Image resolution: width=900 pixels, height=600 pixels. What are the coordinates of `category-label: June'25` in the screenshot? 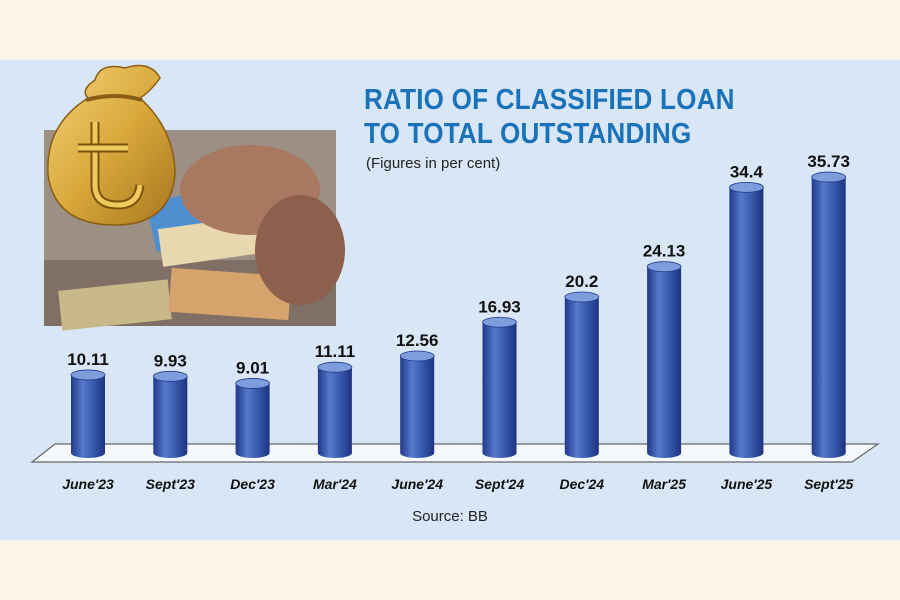 It's located at (747, 484).